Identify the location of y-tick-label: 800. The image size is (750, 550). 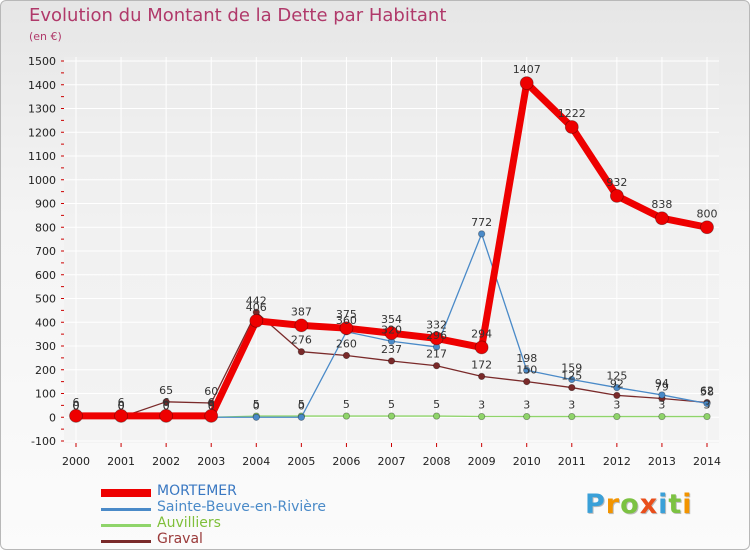
(45, 227).